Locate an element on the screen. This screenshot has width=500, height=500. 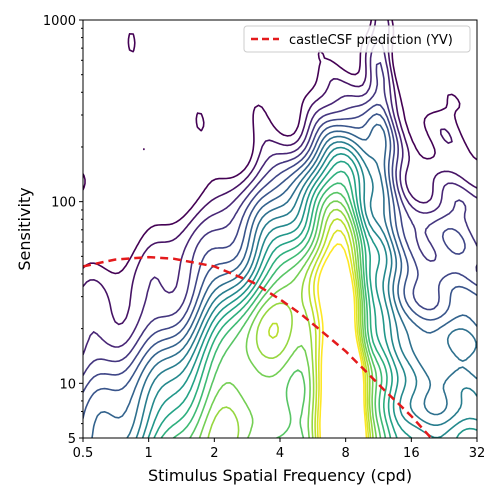
x-tick-label: 2 is located at coordinates (214, 453).